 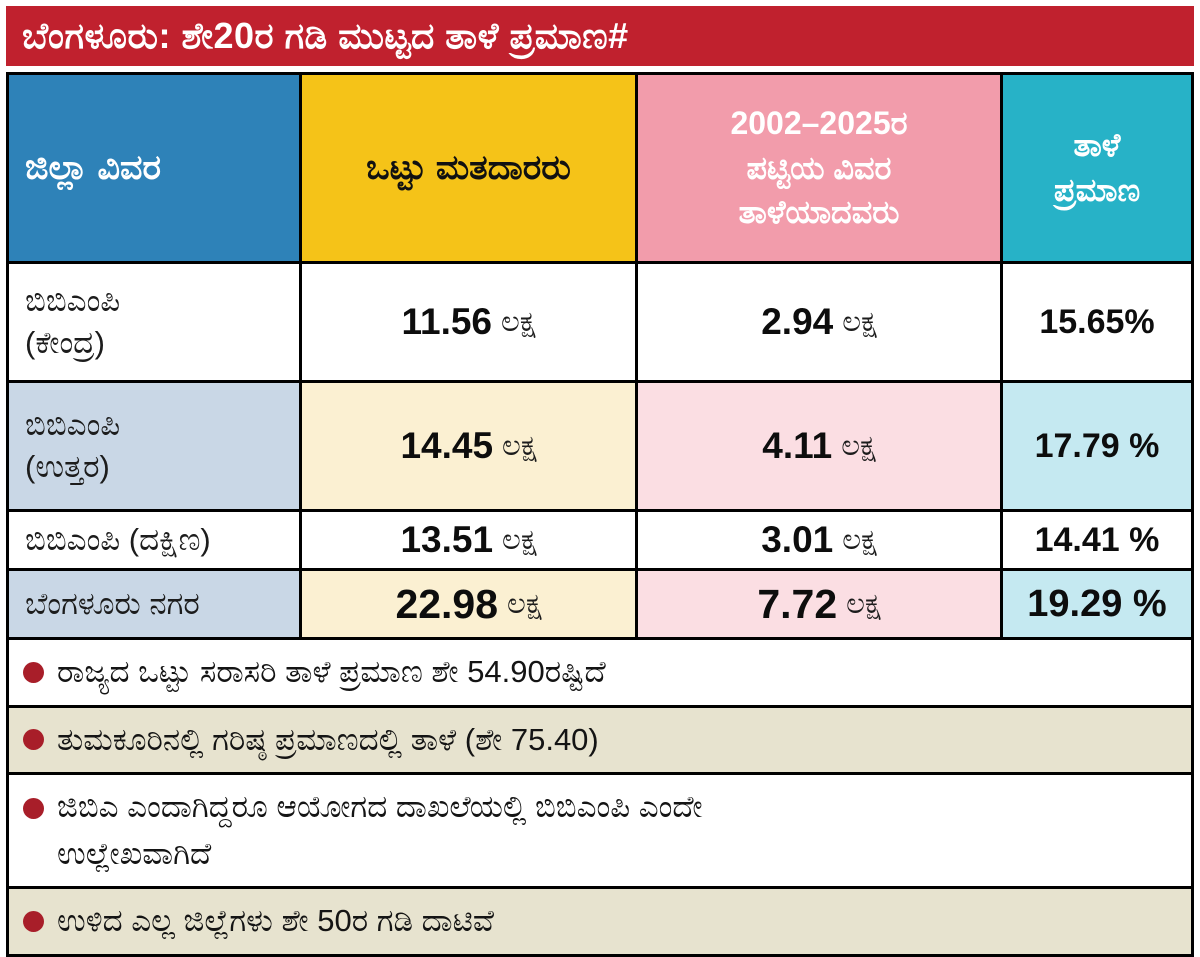 I want to click on voters-value: 22.98, so click(x=447, y=603).